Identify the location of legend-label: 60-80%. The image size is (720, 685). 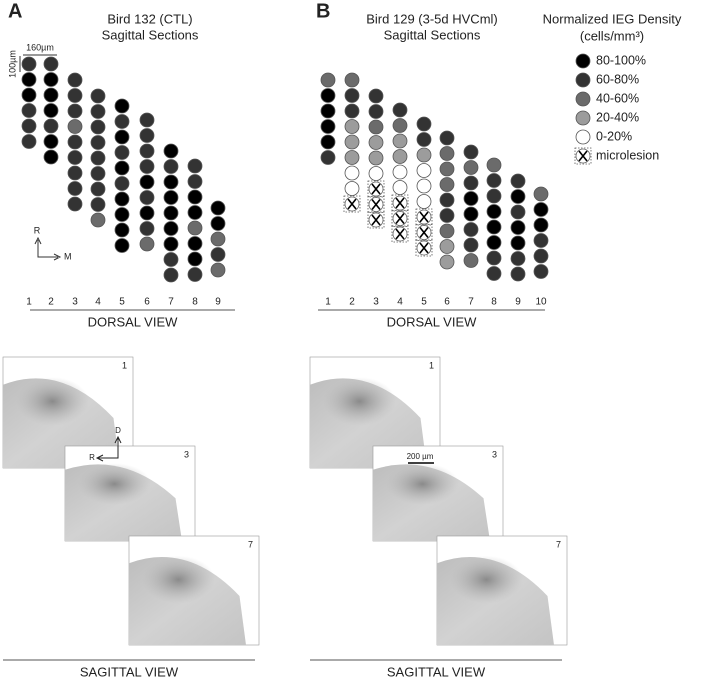
(617, 79).